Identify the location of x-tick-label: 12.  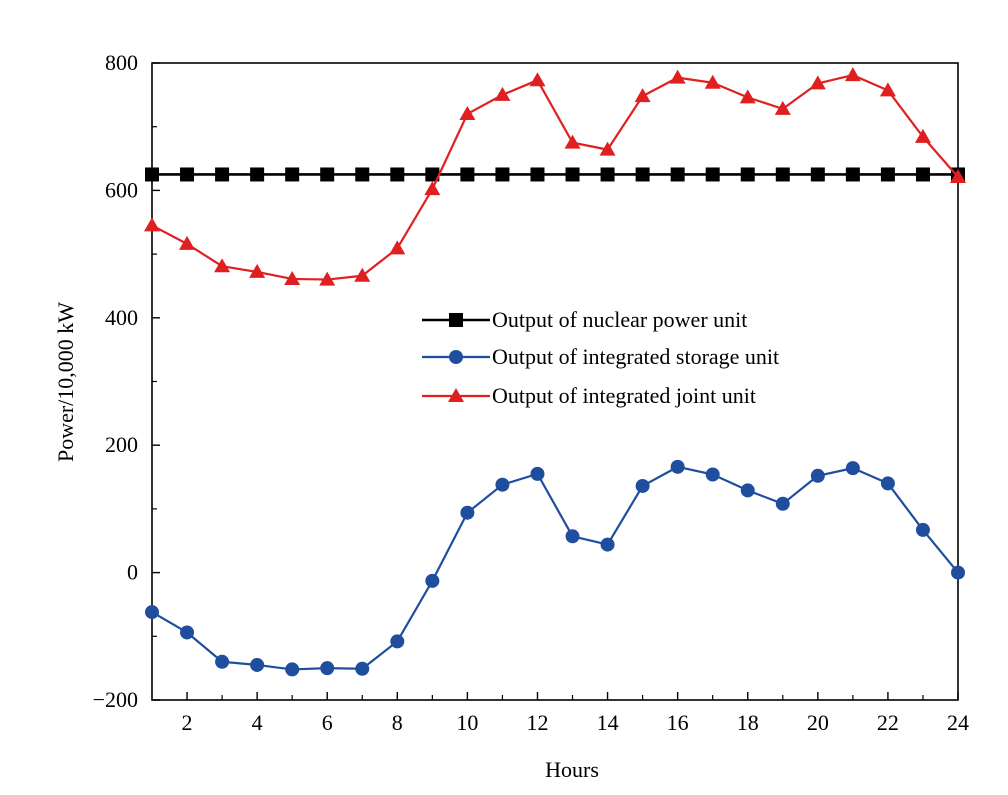
(537, 722).